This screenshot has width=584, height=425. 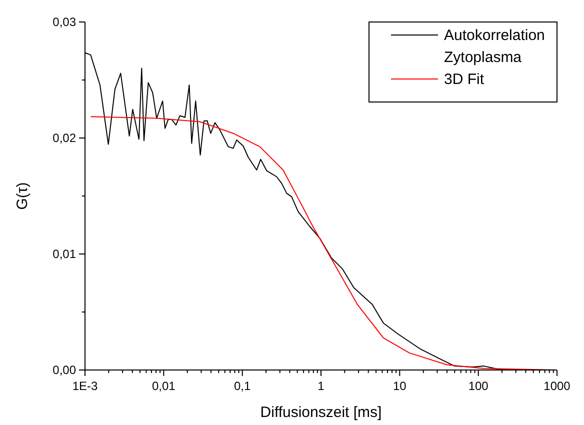 What do you see at coordinates (64, 22) in the screenshot?
I see `y-tick-label: 0,03` at bounding box center [64, 22].